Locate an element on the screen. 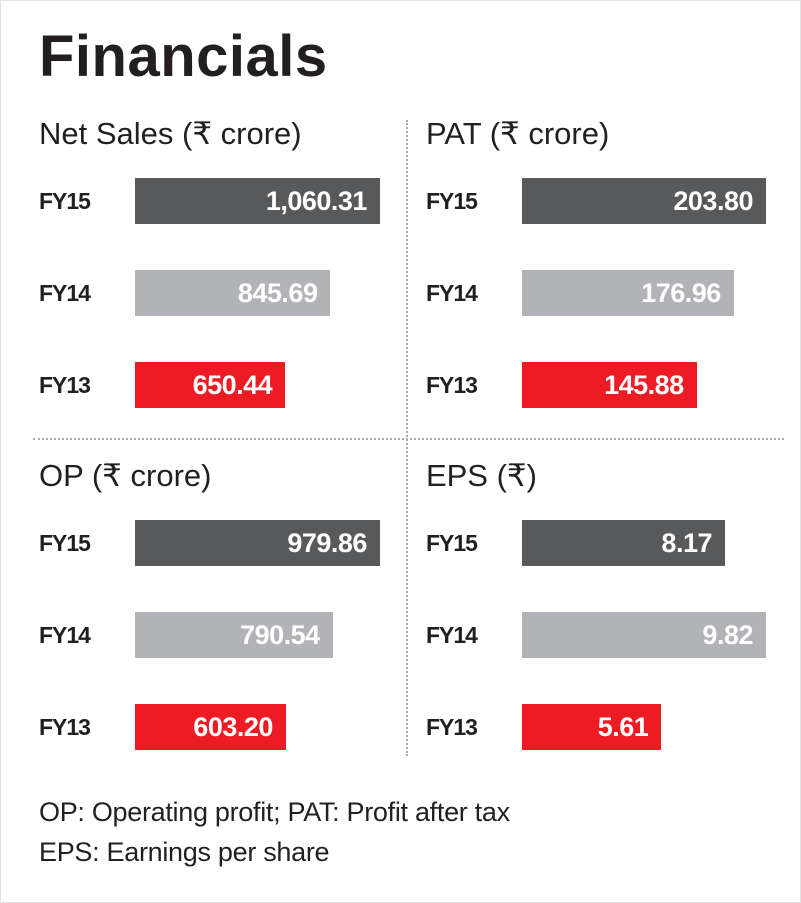  footnote-line-2: EPS: Earnings per share is located at coordinates (184, 852).